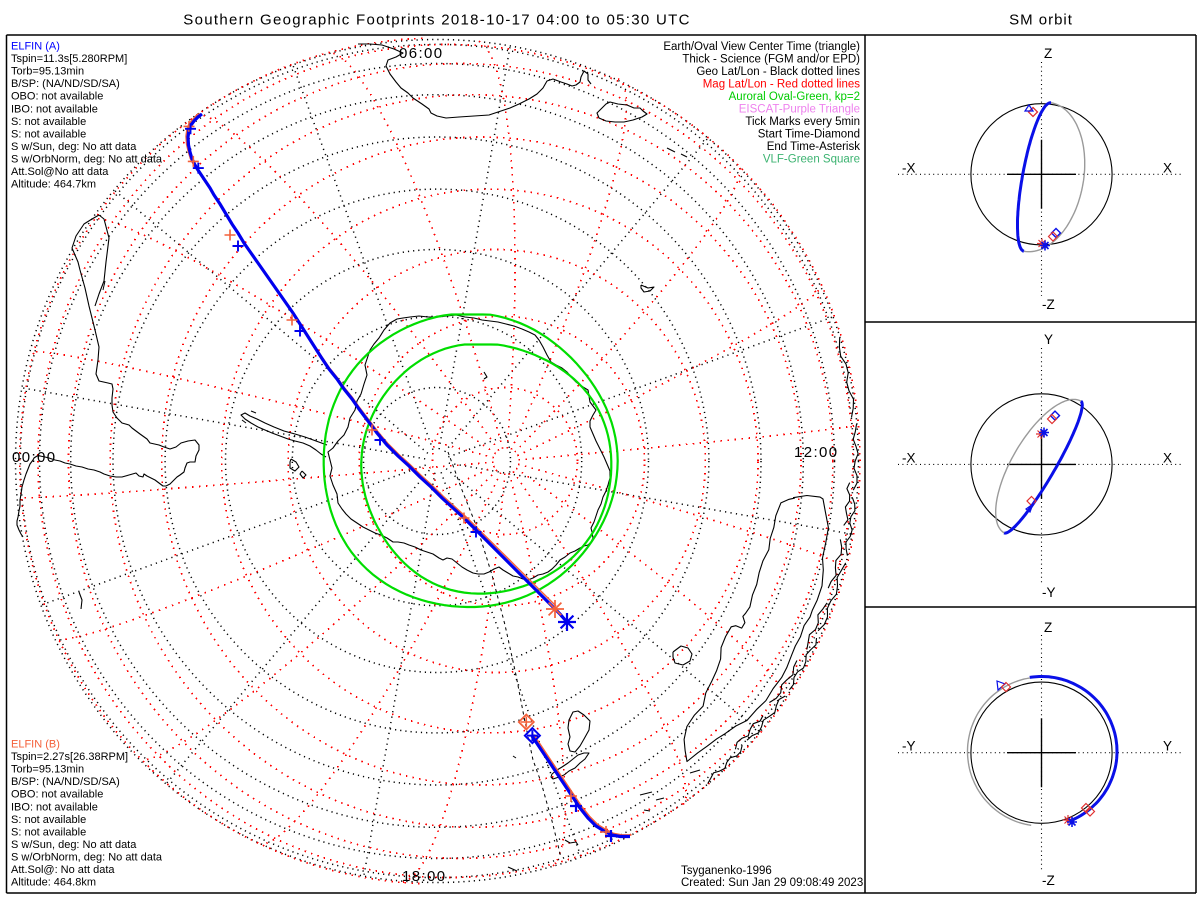 The height and width of the screenshot is (900, 1200). What do you see at coordinates (809, 135) in the screenshot?
I see `svg-text: Start Time-Diamond` at bounding box center [809, 135].